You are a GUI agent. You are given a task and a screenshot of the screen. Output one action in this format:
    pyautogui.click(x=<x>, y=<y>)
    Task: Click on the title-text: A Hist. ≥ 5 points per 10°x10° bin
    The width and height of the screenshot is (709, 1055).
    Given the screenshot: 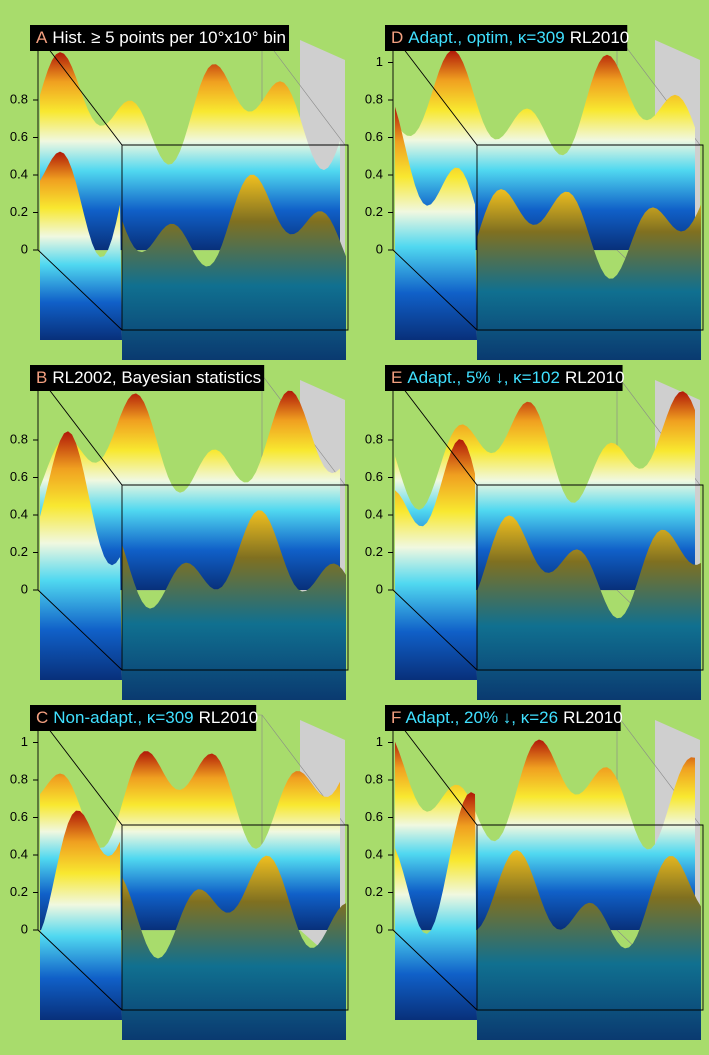 What is the action you would take?
    pyautogui.click(x=161, y=37)
    